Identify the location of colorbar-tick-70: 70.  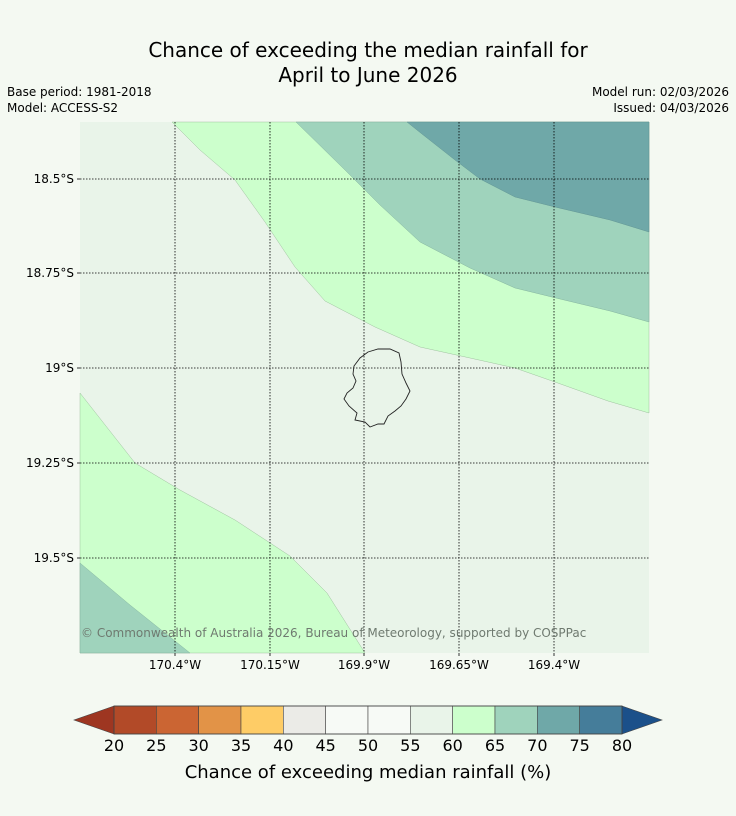
(537, 745).